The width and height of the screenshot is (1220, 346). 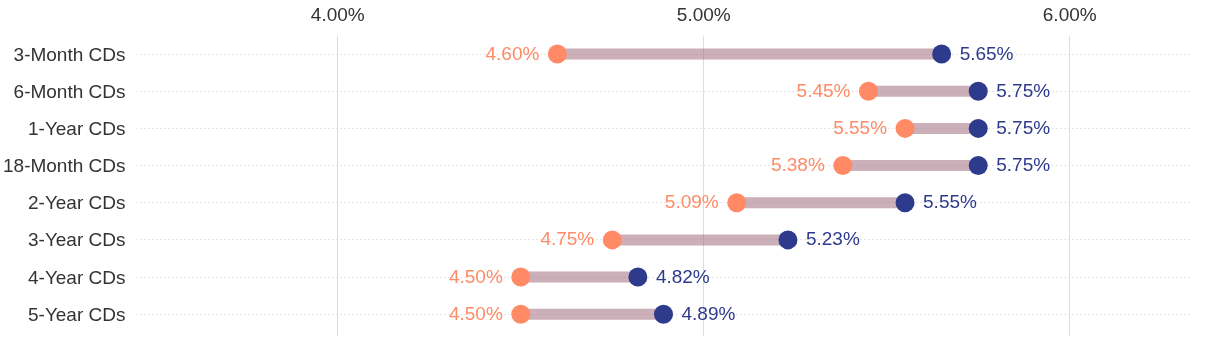 What do you see at coordinates (682, 276) in the screenshot?
I see `data-label: 4.82%` at bounding box center [682, 276].